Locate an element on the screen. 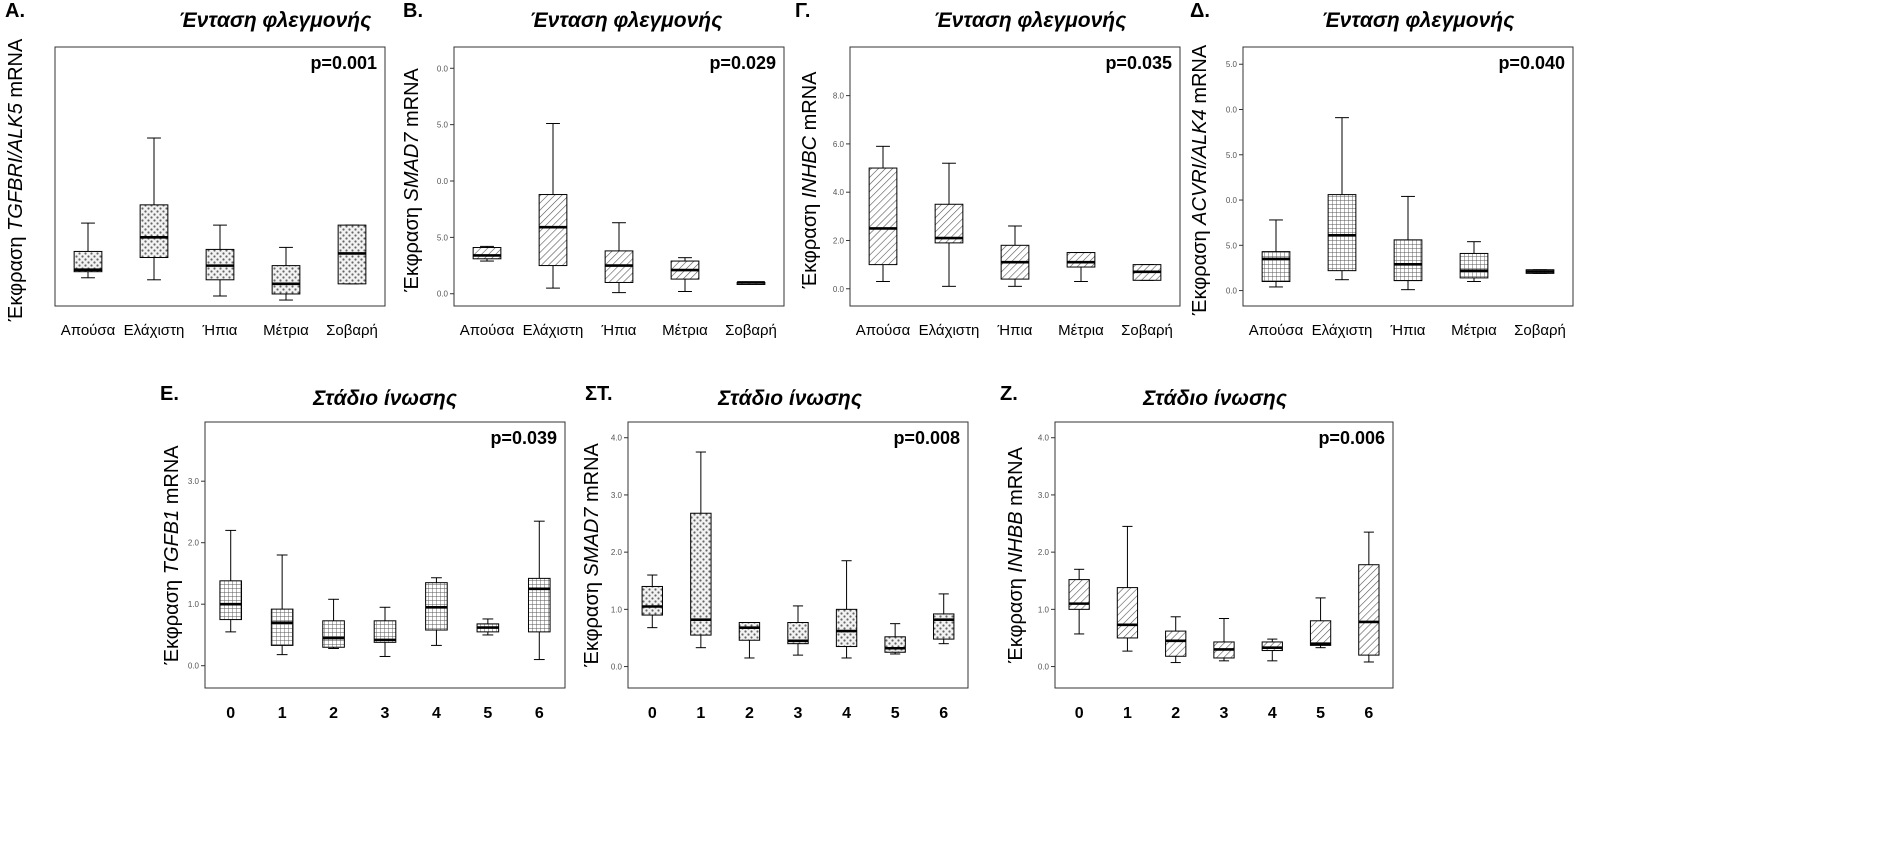 Image resolution: width=1899 pixels, height=868 pixels. y-tick-label: 4.0 is located at coordinates (617, 438).